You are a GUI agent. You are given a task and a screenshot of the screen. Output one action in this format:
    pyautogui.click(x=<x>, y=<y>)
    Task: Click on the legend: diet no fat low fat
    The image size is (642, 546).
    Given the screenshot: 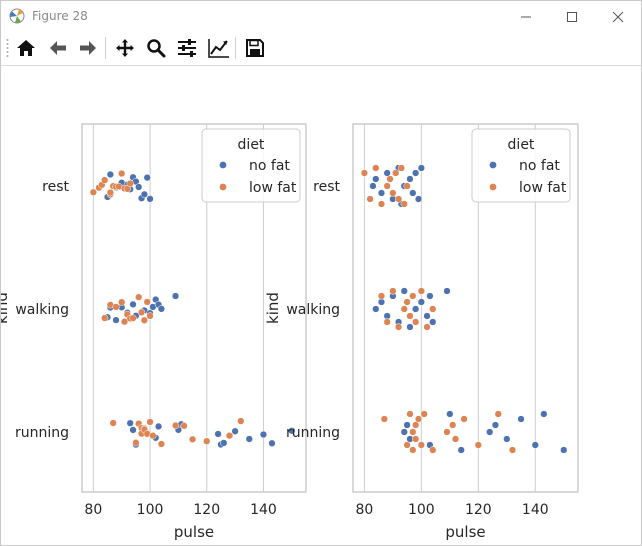 What is the action you would take?
    pyautogui.click(x=251, y=165)
    